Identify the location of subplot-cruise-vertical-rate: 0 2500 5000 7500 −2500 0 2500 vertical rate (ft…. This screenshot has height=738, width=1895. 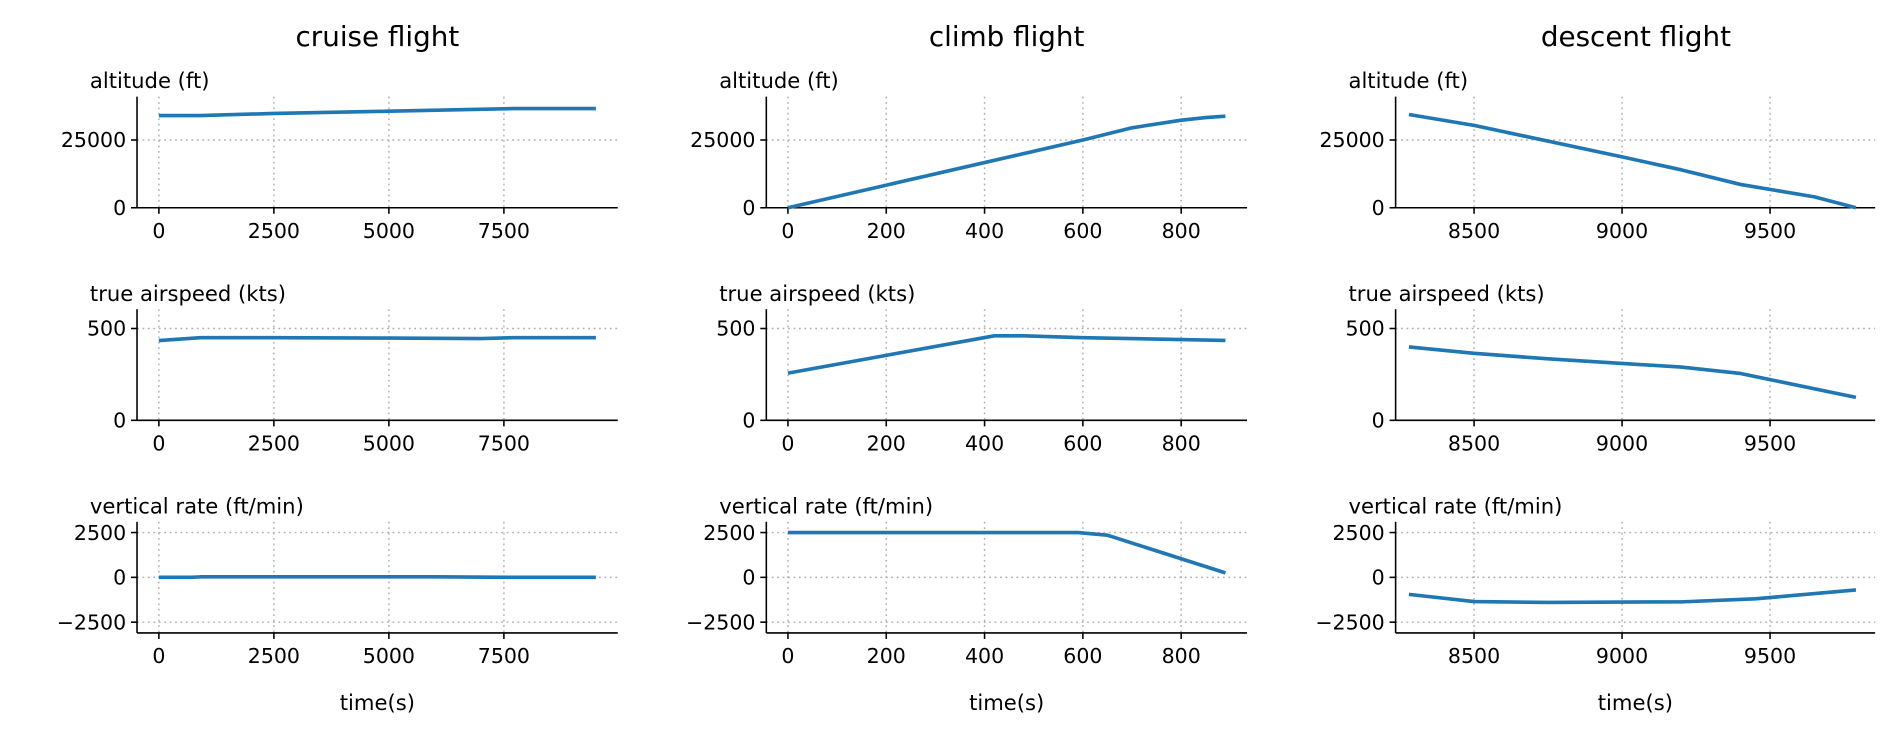
(337, 604).